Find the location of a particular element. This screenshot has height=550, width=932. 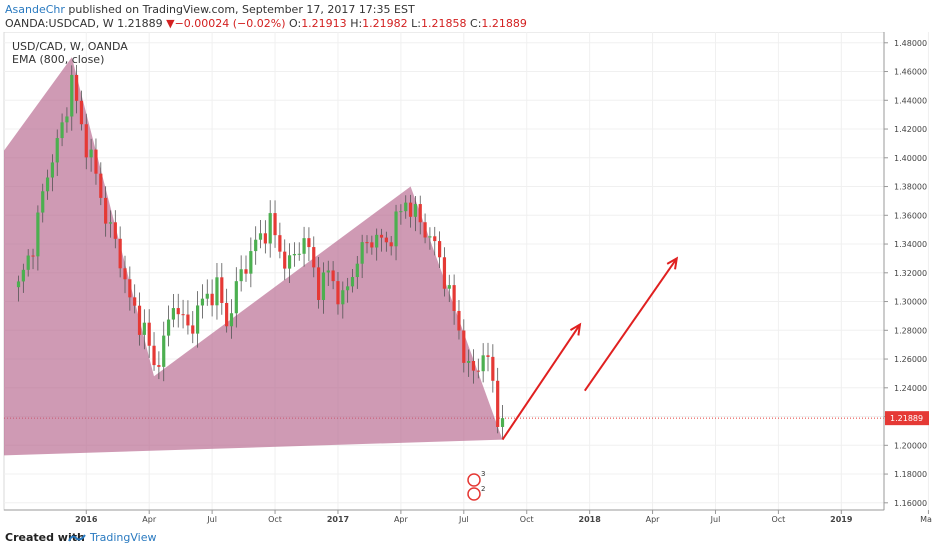

y-tick-label: 1.46000 is located at coordinates (910, 72).